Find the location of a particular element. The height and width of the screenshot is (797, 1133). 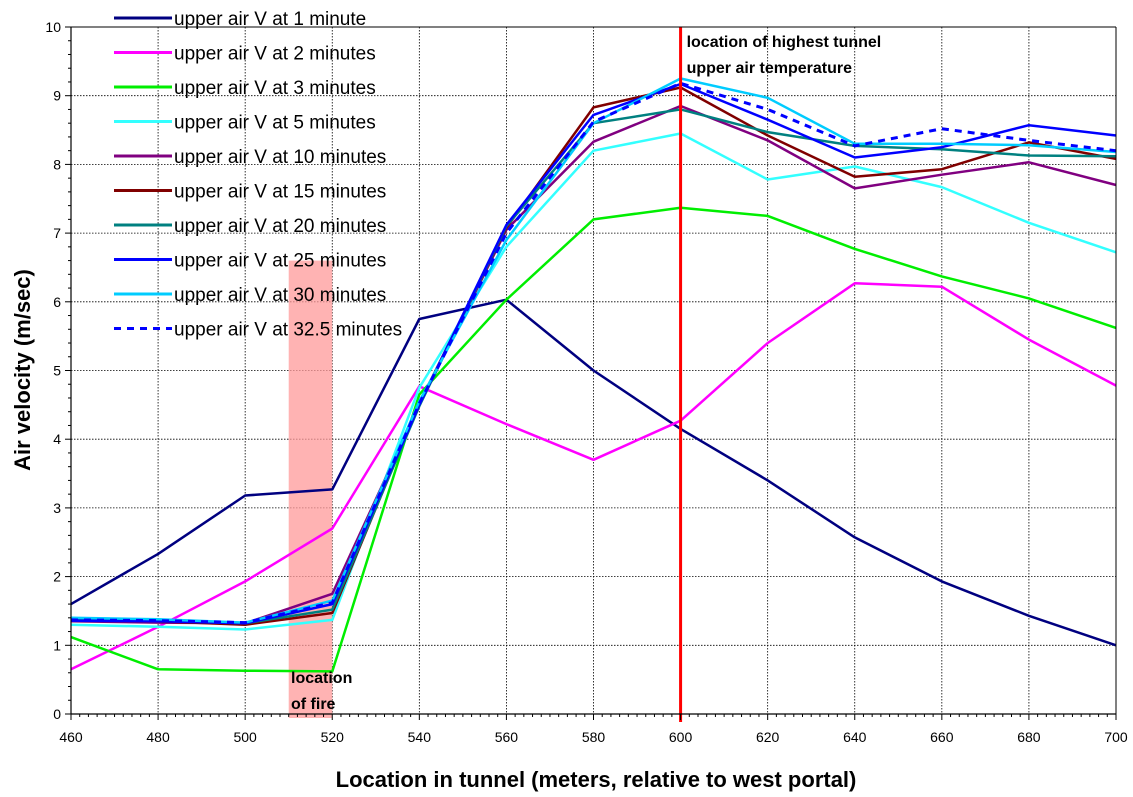

x-tick-label: 540 is located at coordinates (420, 737).